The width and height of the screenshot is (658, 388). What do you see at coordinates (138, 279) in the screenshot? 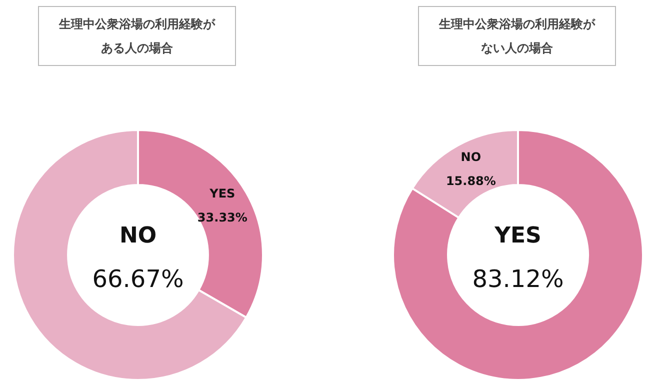
I see `data-label: 66.67%` at bounding box center [138, 279].